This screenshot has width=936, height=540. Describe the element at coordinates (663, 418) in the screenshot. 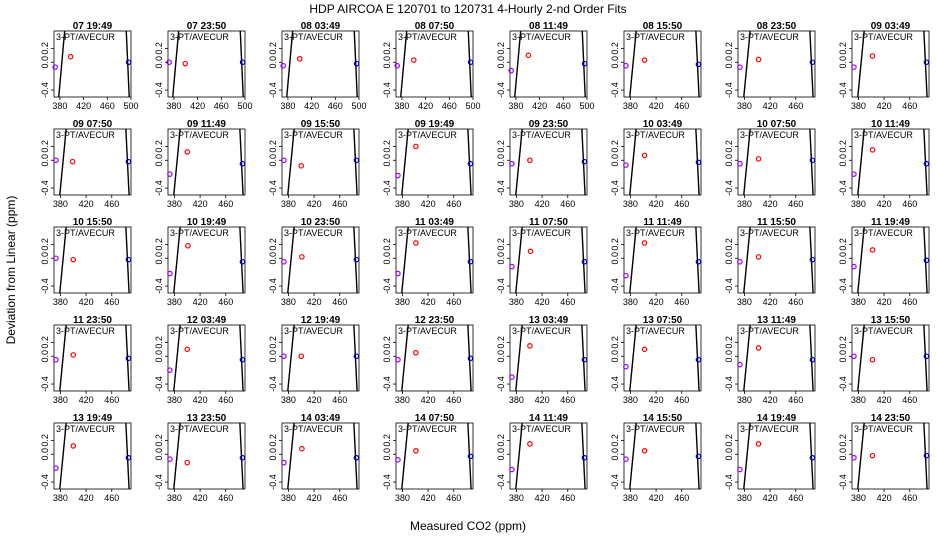

I see `panel-title: 14 15:50` at that location.